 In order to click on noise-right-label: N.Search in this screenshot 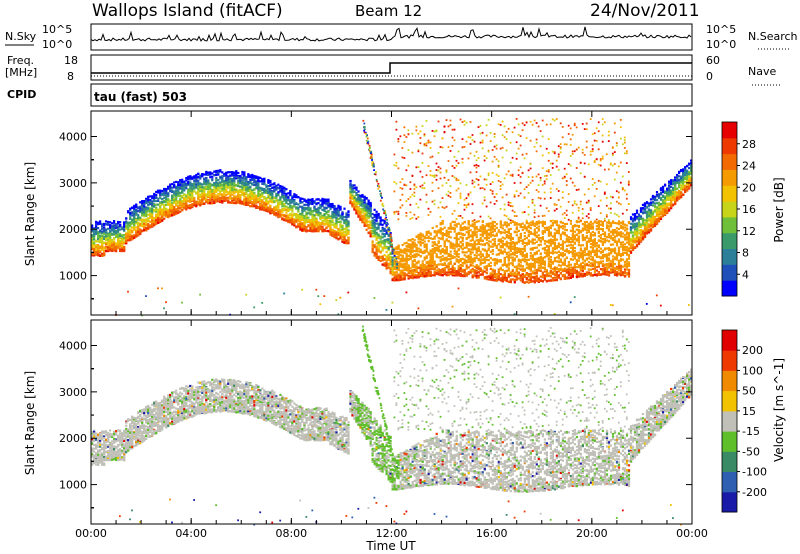, I will do `click(773, 36)`.